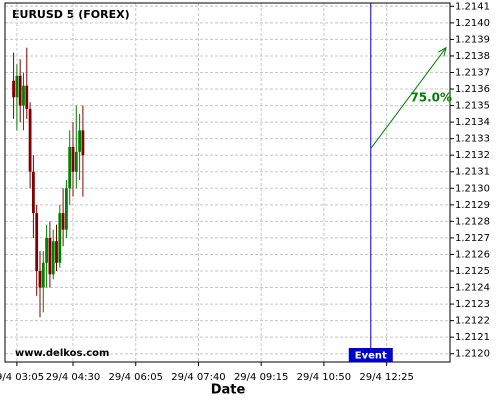 The height and width of the screenshot is (400, 500). I want to click on y-tick-label: 1.2133, so click(472, 139).